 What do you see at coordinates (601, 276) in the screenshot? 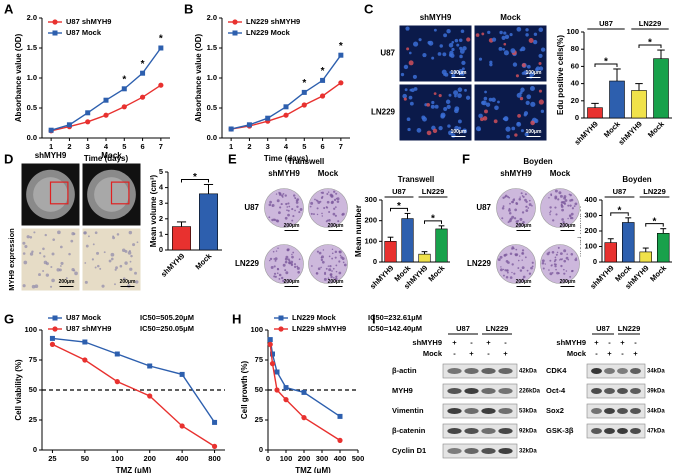
I see `x-tick-label: shMYH9` at bounding box center [601, 276].